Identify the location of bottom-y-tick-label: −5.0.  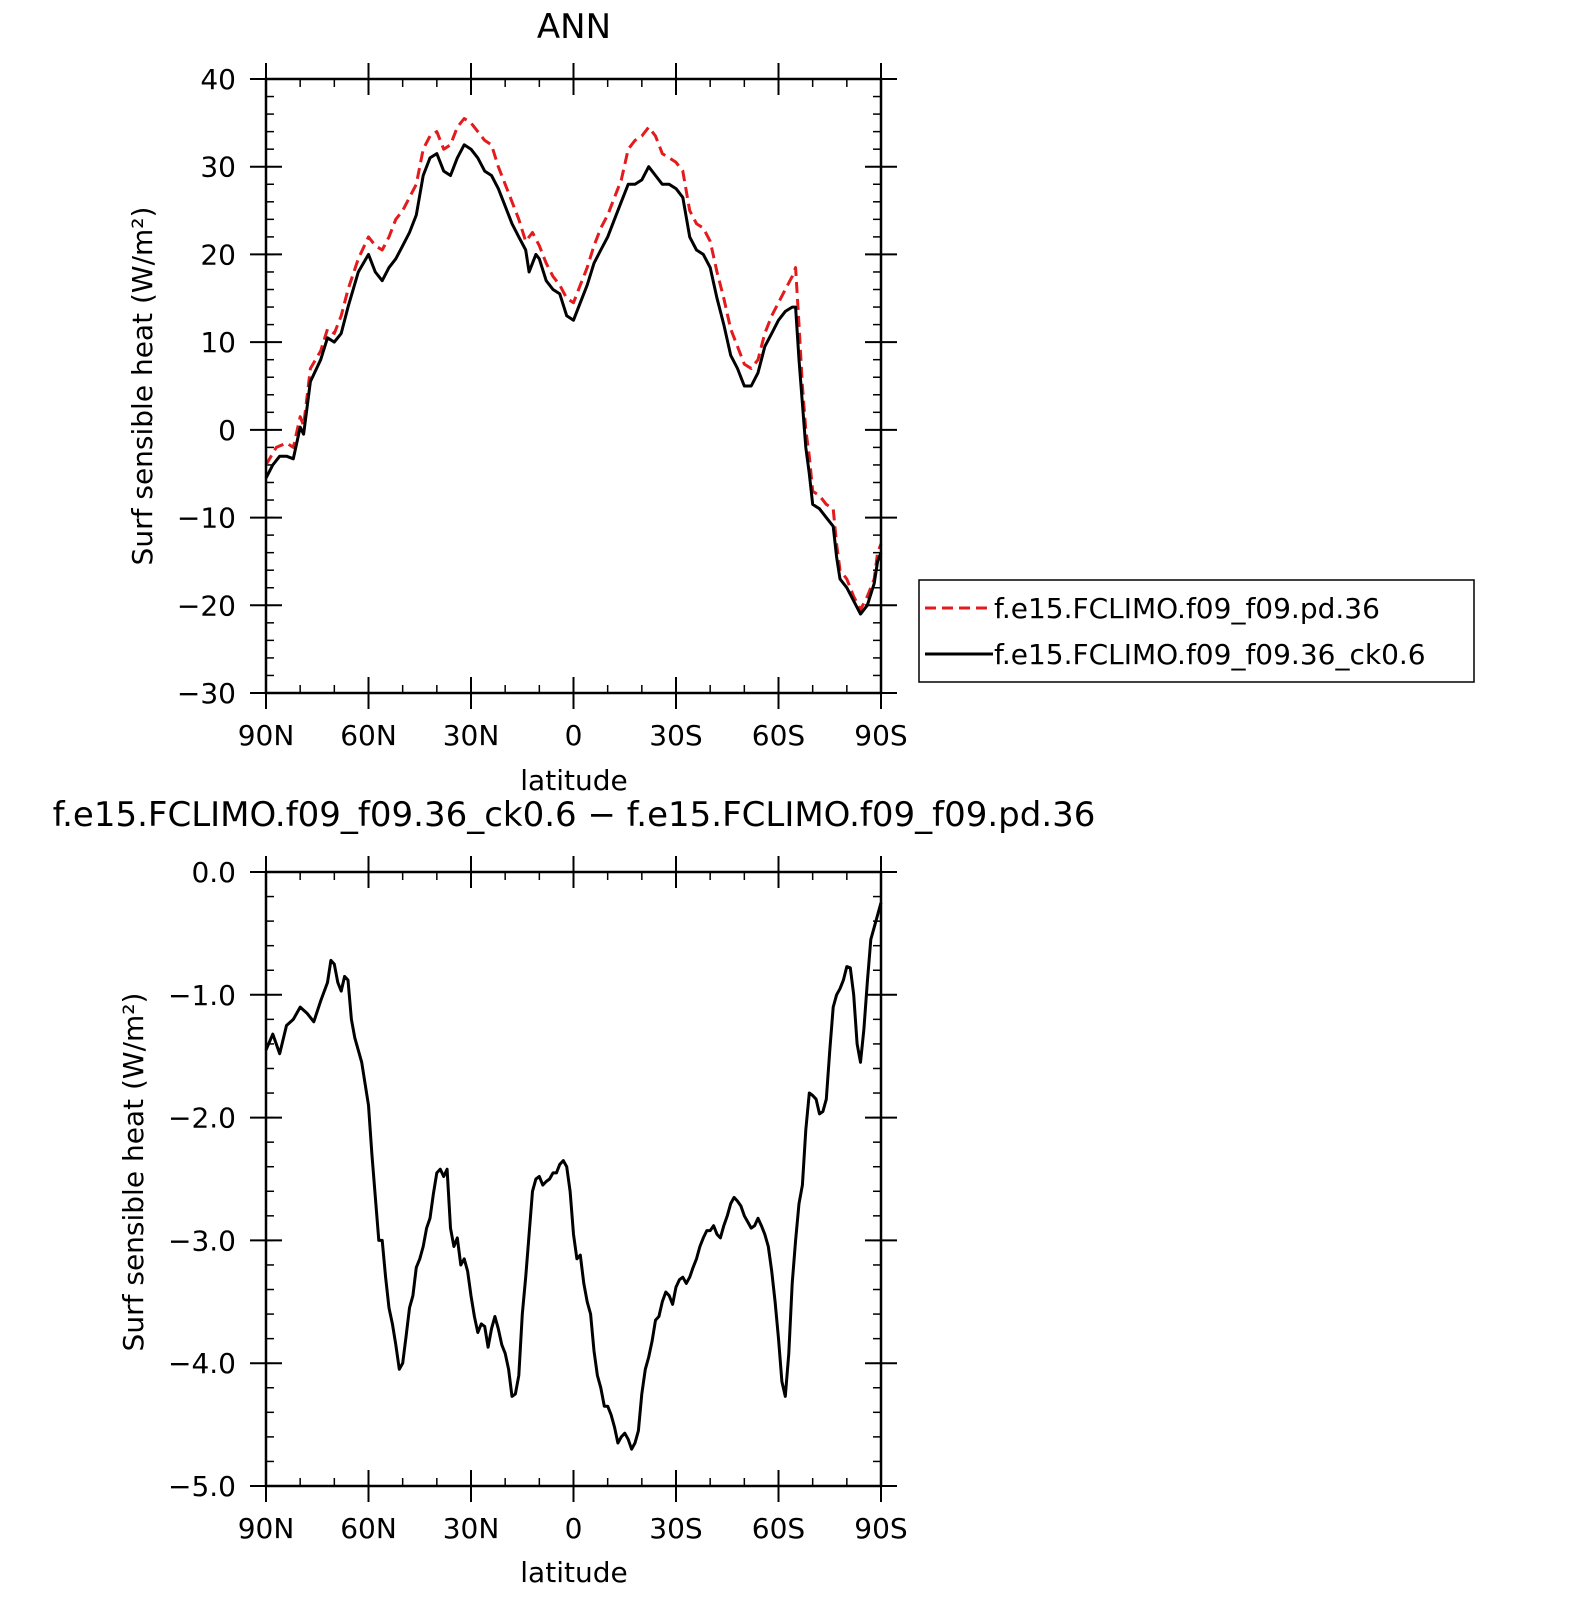
(202, 1486).